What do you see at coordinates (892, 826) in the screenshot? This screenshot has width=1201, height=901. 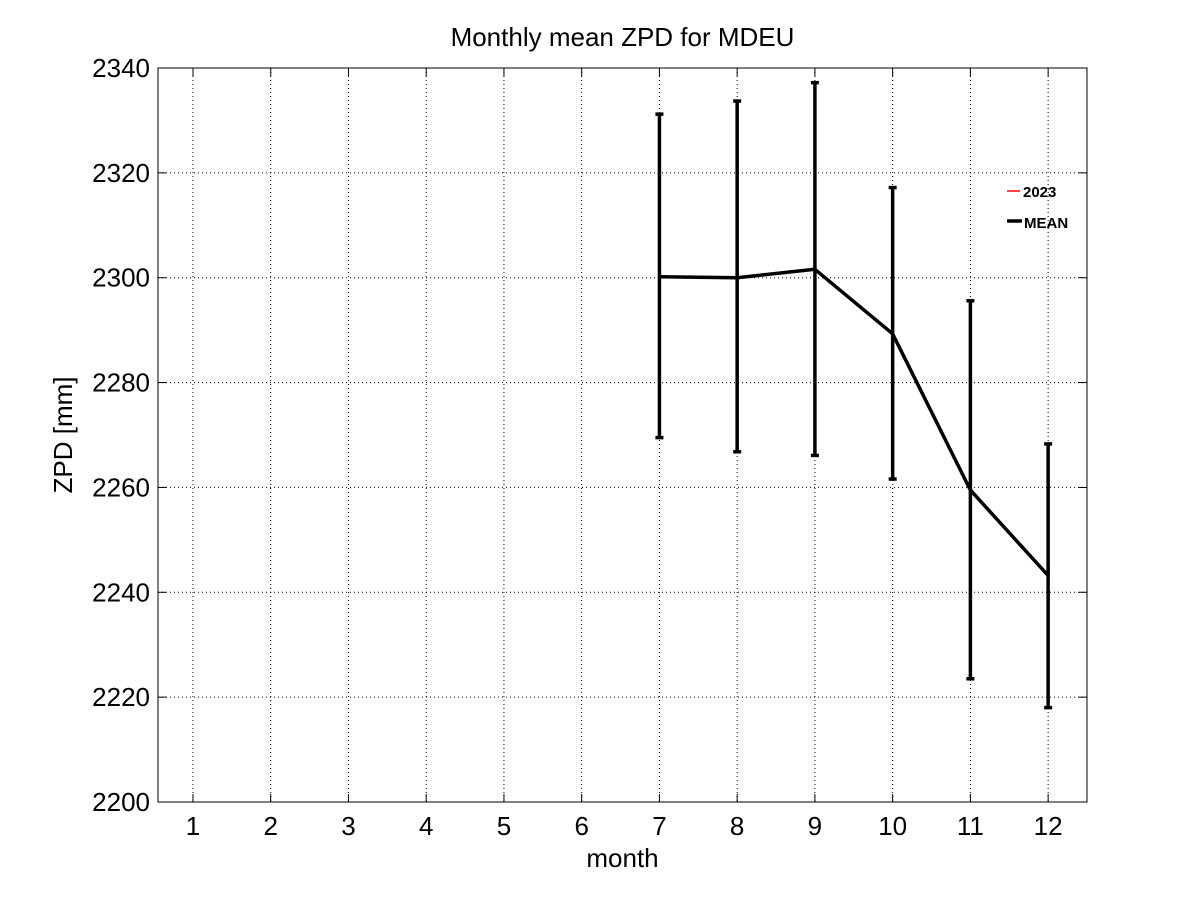 I see `x-tick-label: 10` at bounding box center [892, 826].